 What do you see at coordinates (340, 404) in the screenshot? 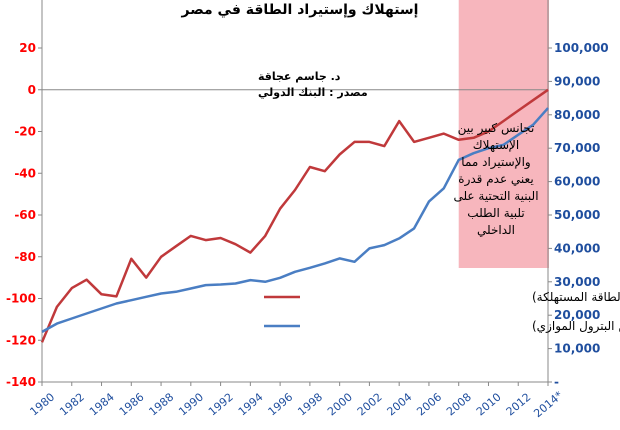
I see `x-tick-label: 2000` at bounding box center [340, 404].